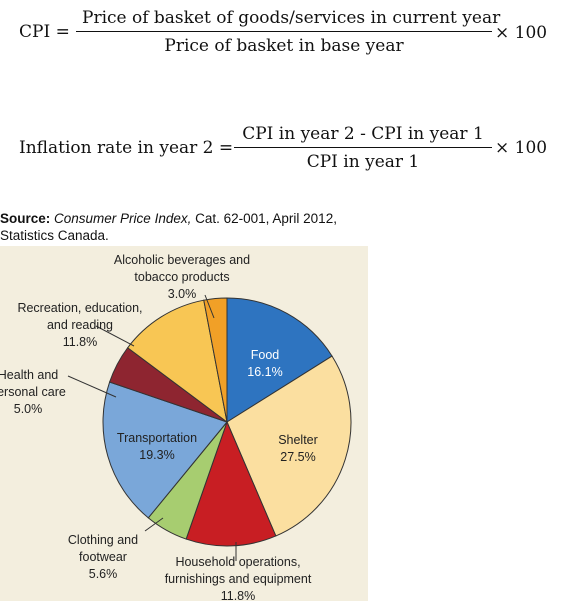 Image resolution: width=567 pixels, height=601 pixels. Describe the element at coordinates (28, 409) in the screenshot. I see `pie-label-health-line-2: 5.0%` at that location.